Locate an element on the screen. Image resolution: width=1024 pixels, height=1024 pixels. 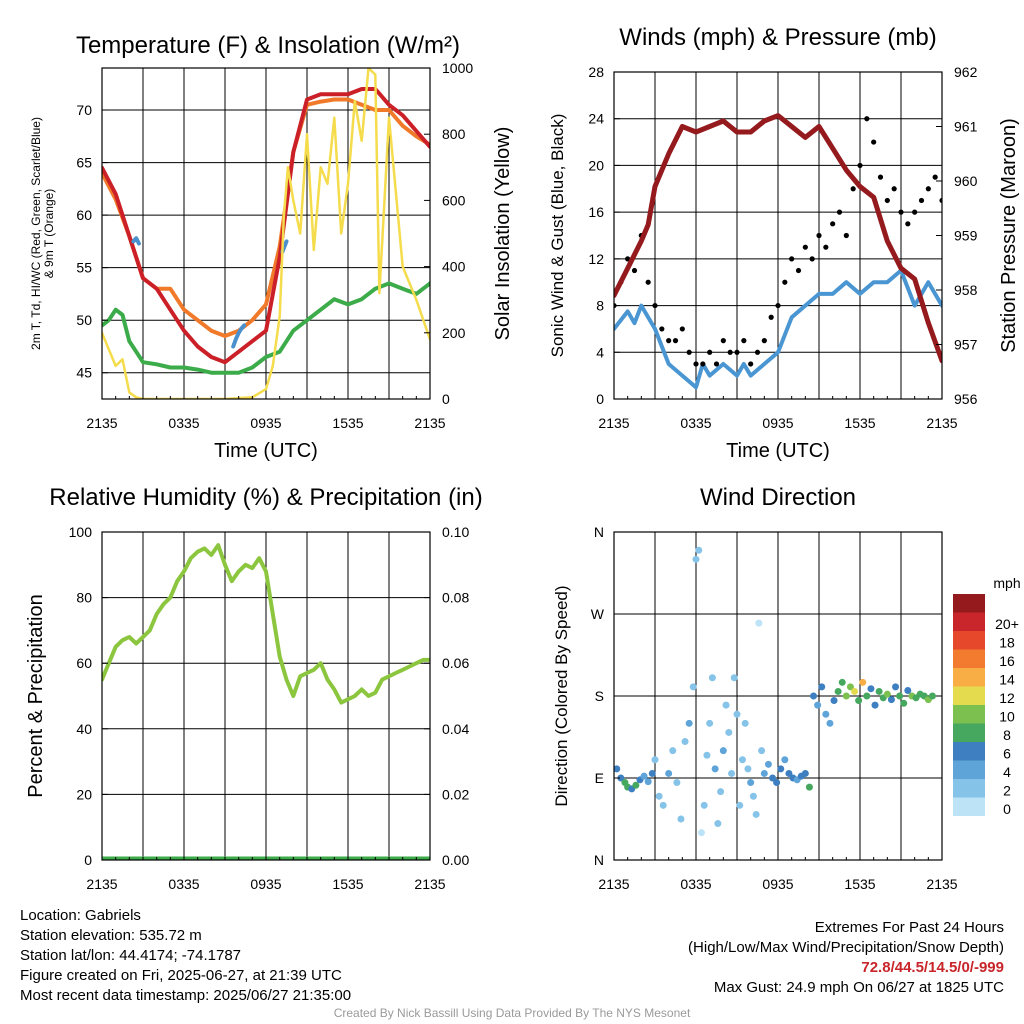
series-solar-line is located at coordinates (266, 233).